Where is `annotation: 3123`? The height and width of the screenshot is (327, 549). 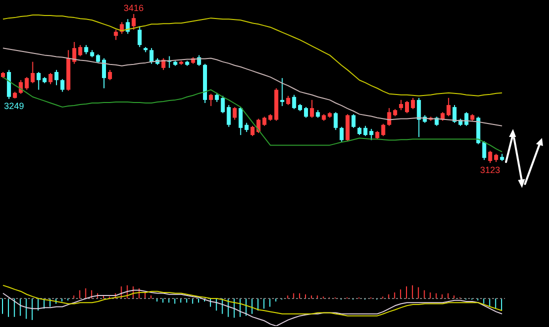 annotation: 3123 is located at coordinates (490, 170).